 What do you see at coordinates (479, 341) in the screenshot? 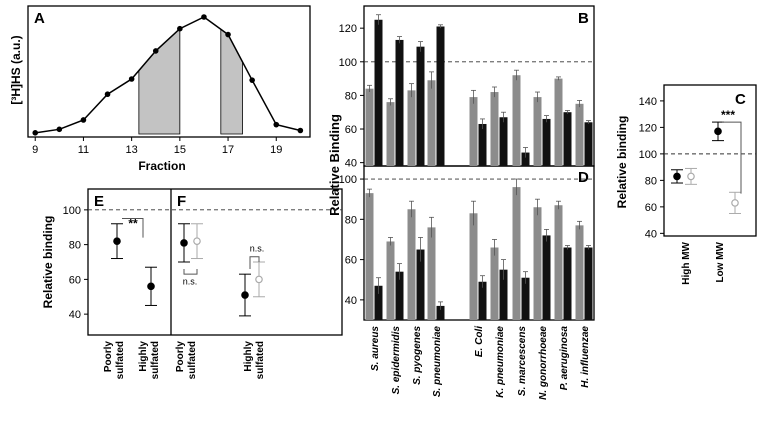
I see `category-label: E. Coli` at bounding box center [479, 341].